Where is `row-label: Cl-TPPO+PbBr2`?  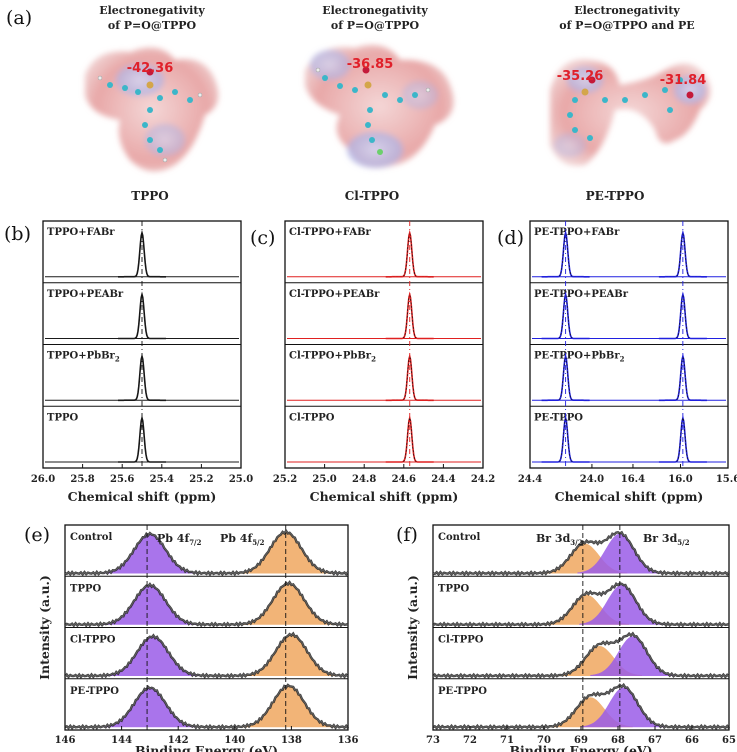 row-label: Cl-TPPO+PbBr2 is located at coordinates (332, 357).